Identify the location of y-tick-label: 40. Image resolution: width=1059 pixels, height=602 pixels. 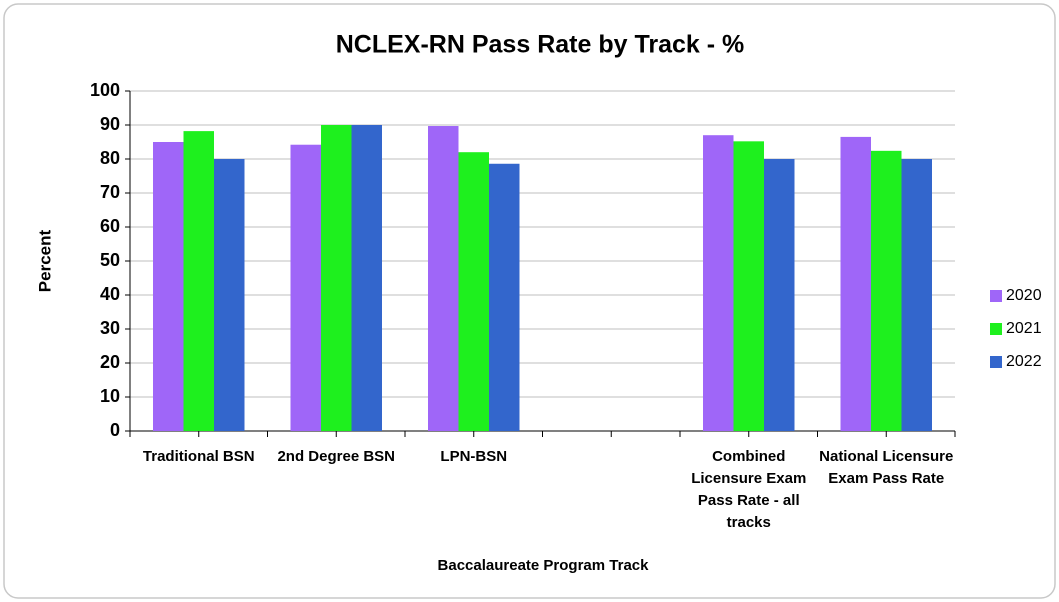
(110, 294).